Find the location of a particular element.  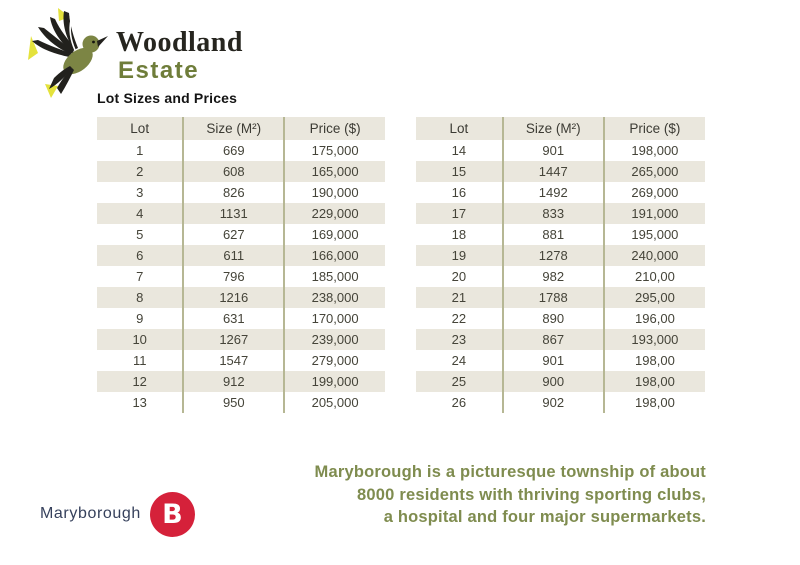

table-cell: 912 is located at coordinates (234, 381).